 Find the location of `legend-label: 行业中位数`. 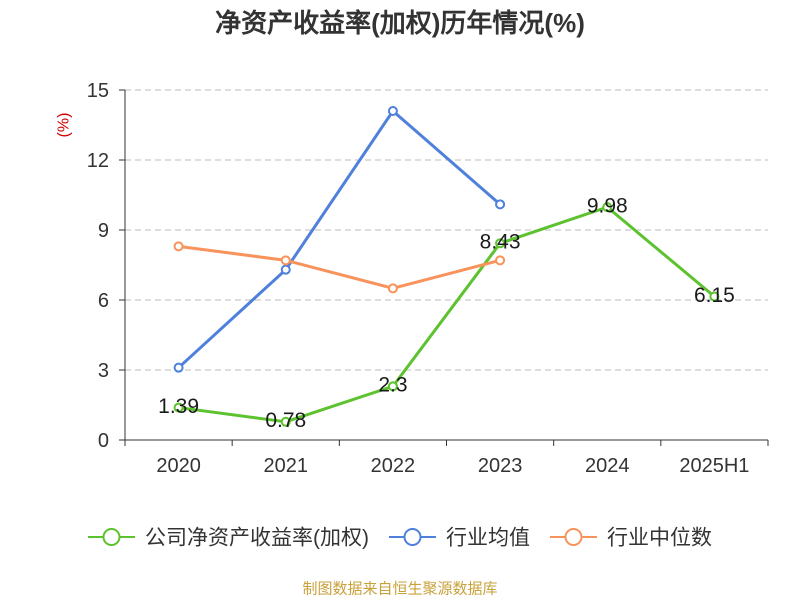

legend-label: 行业中位数 is located at coordinates (659, 537).